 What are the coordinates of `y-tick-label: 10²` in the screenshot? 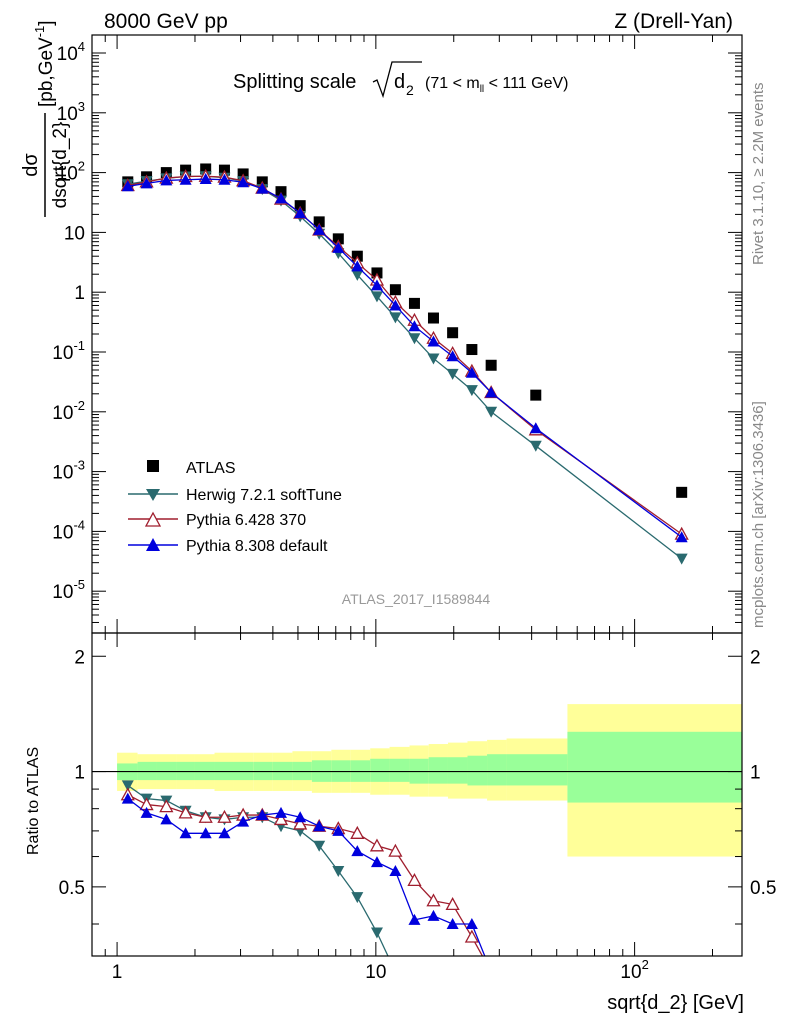 It's located at (71, 172).